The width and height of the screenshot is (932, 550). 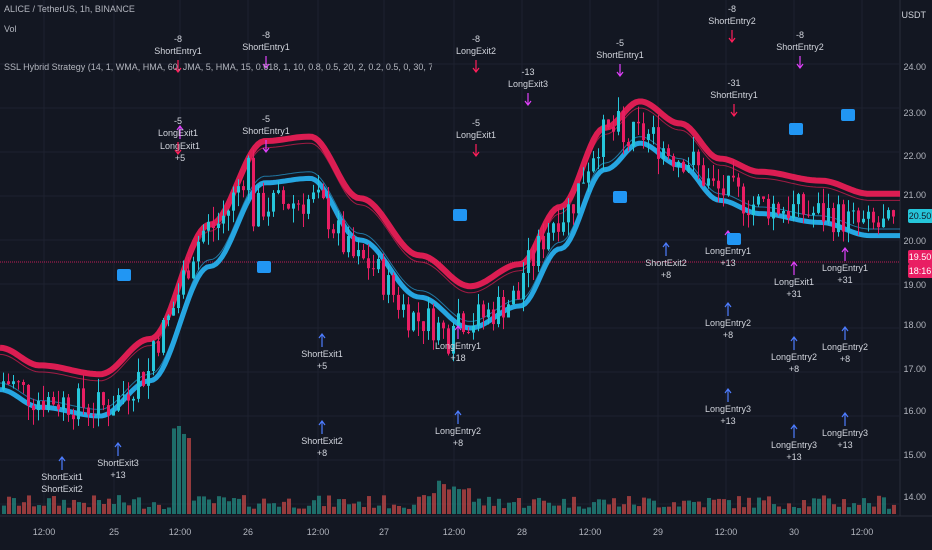 I want to click on time-tick: 30, so click(x=794, y=532).